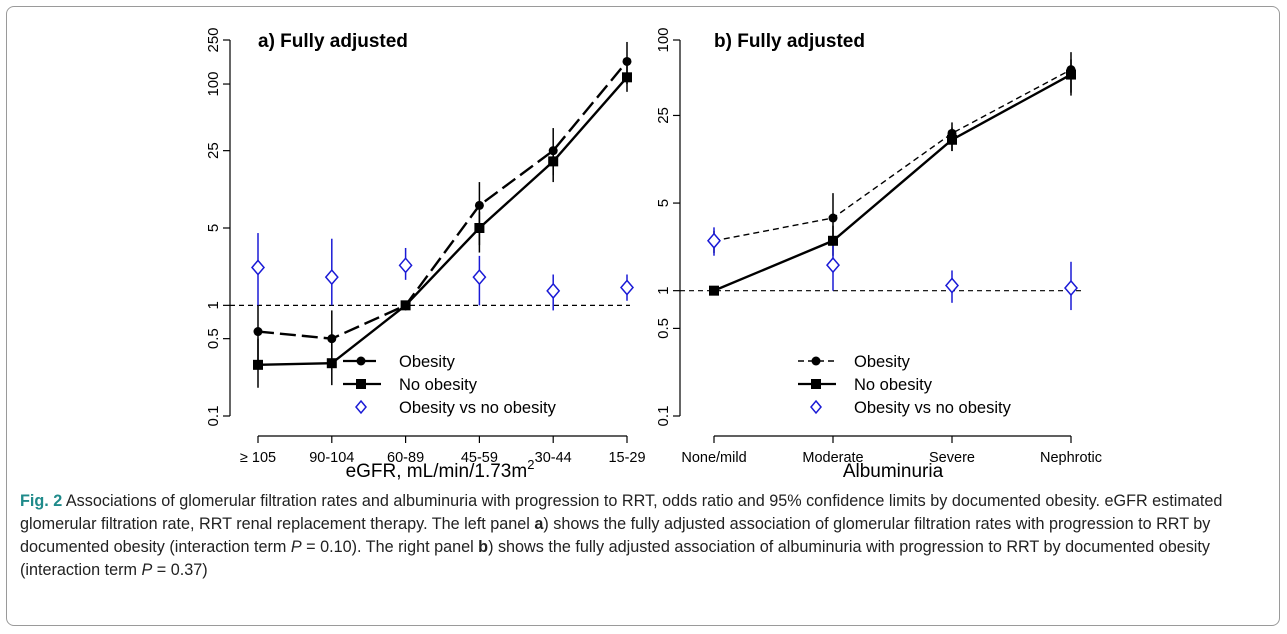  What do you see at coordinates (530, 464) in the screenshot?
I see `x-axis-label-superscript: 2` at bounding box center [530, 464].